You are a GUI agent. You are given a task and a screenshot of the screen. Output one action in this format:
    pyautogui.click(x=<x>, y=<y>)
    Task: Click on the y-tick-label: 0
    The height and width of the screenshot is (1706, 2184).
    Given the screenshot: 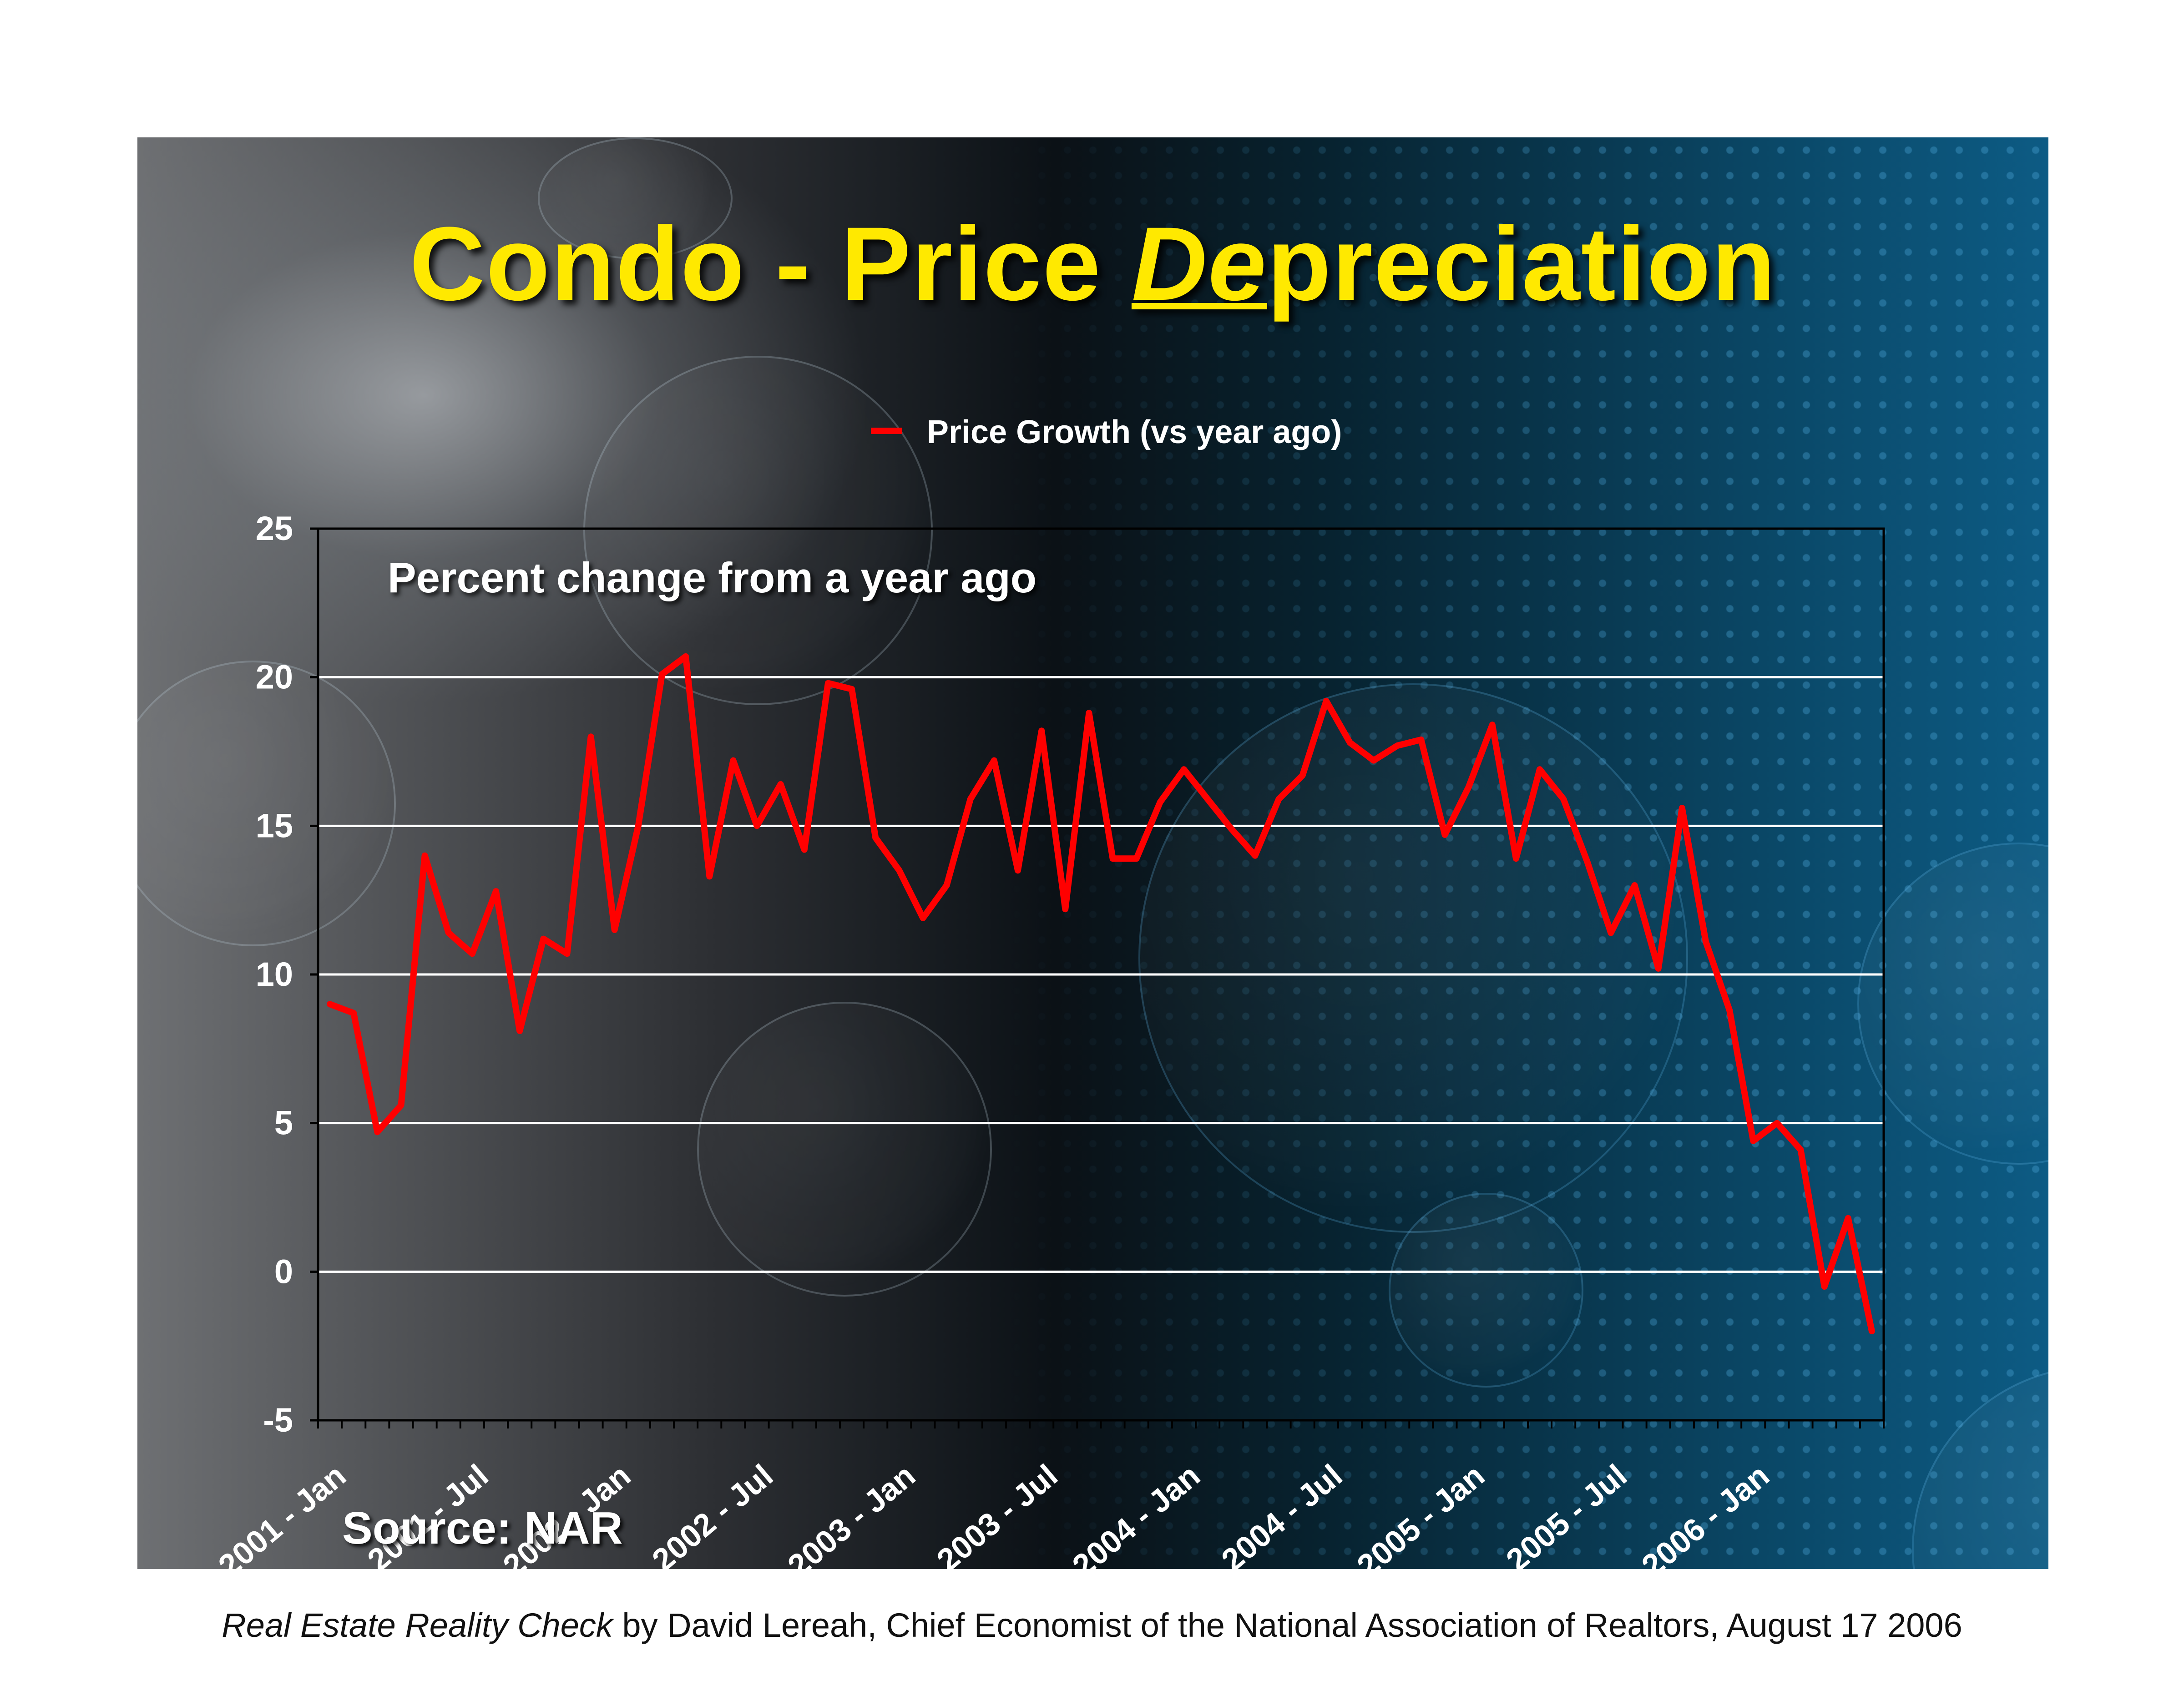 What is the action you would take?
    pyautogui.click(x=283, y=1271)
    